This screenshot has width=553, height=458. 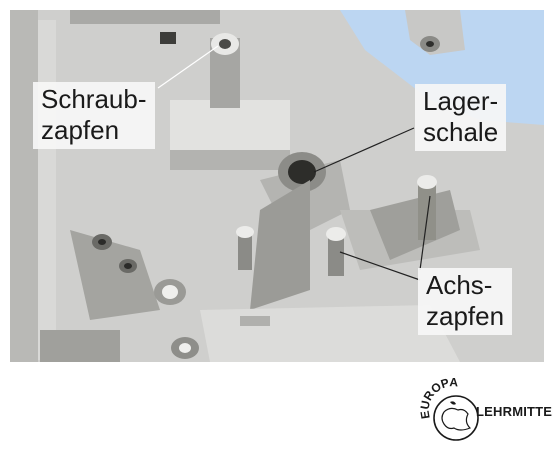 I want to click on label-achszapfen-line2: zapfen, so click(x=465, y=316).